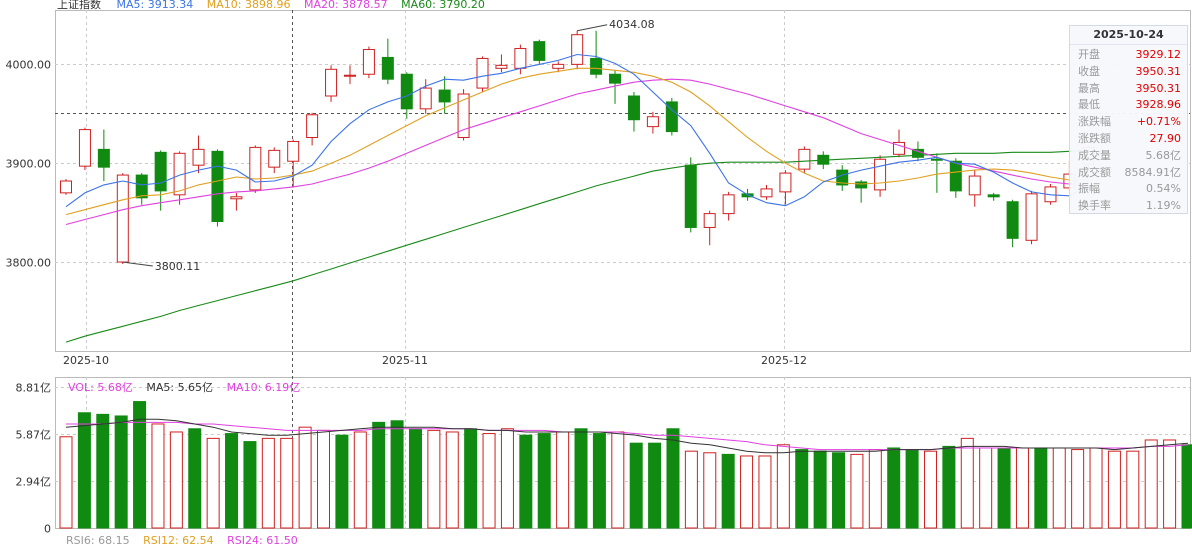 The image size is (1192, 547). I want to click on info-key: 涨跌额, so click(1094, 138).